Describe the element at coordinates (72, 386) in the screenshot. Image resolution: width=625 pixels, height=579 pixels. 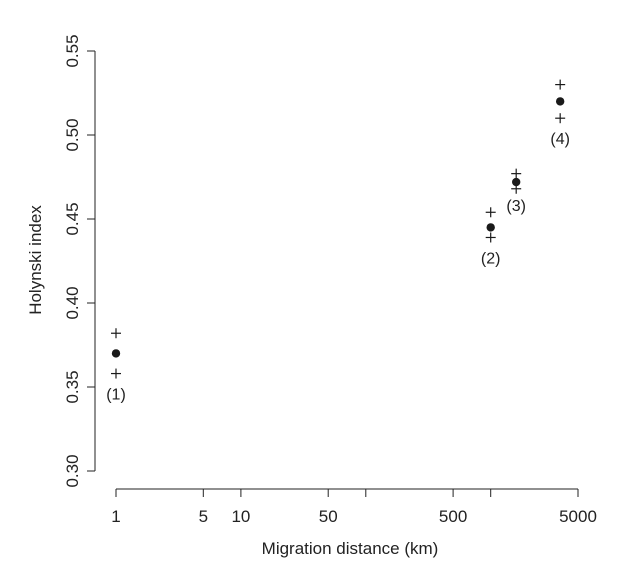
I see `y-tick-label: 0.35` at that location.